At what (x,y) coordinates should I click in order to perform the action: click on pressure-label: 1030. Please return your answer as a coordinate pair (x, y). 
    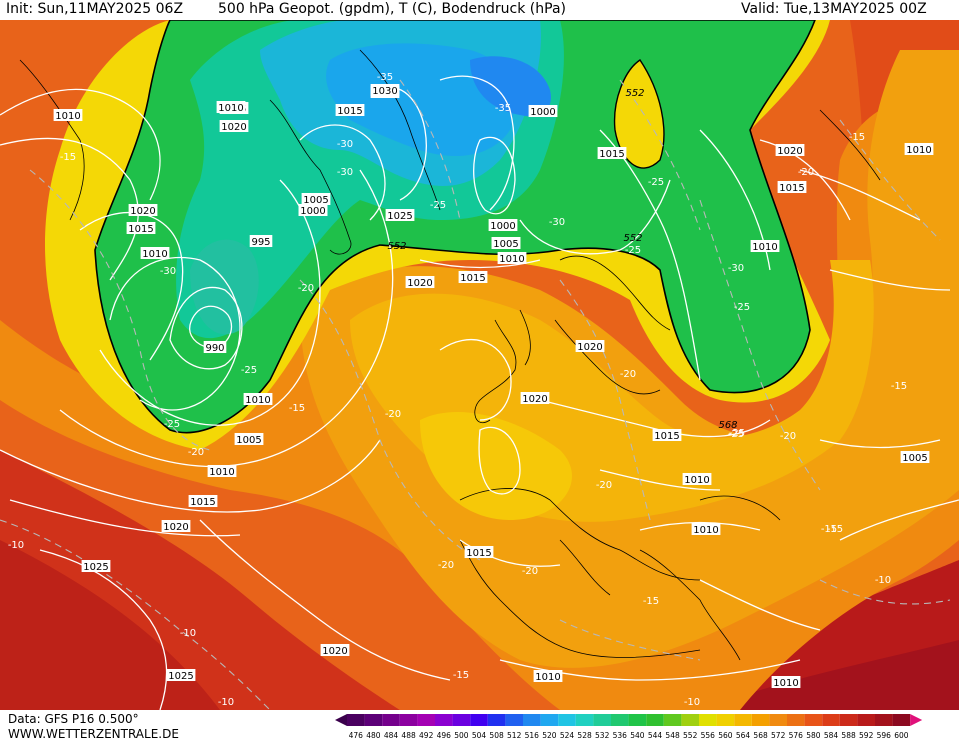
    Looking at the image, I should click on (385, 90).